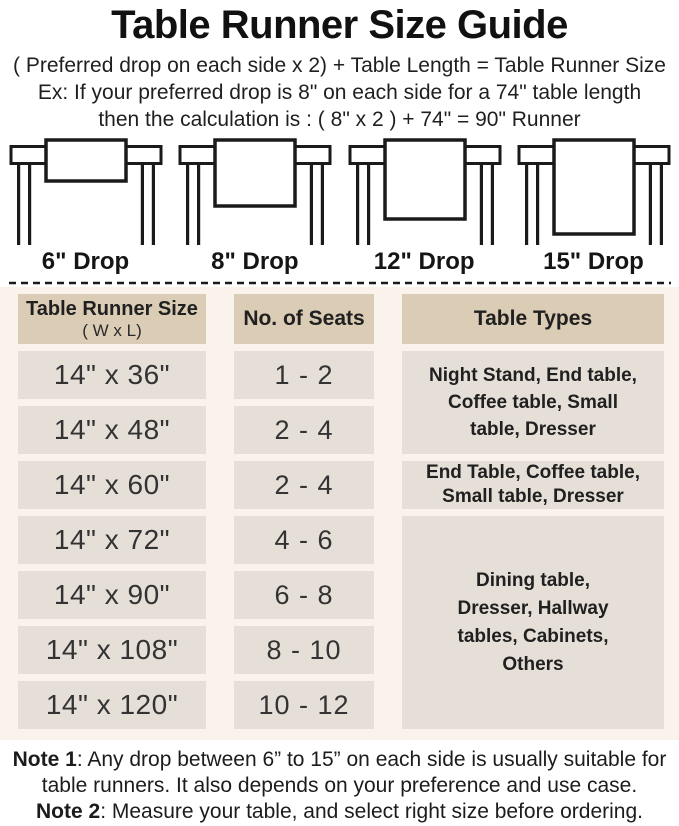 The height and width of the screenshot is (826, 679). I want to click on seats-header-label: No. of Seats, so click(304, 318).